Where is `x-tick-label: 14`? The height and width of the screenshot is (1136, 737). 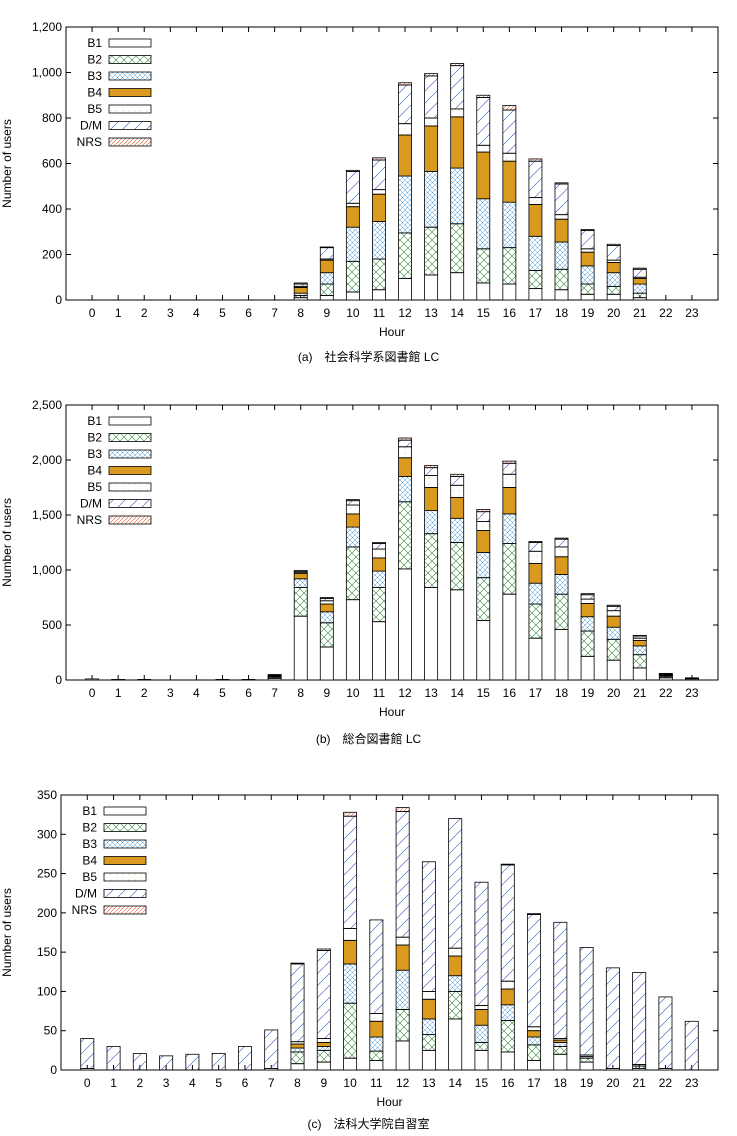
x-tick-label: 14 is located at coordinates (458, 693).